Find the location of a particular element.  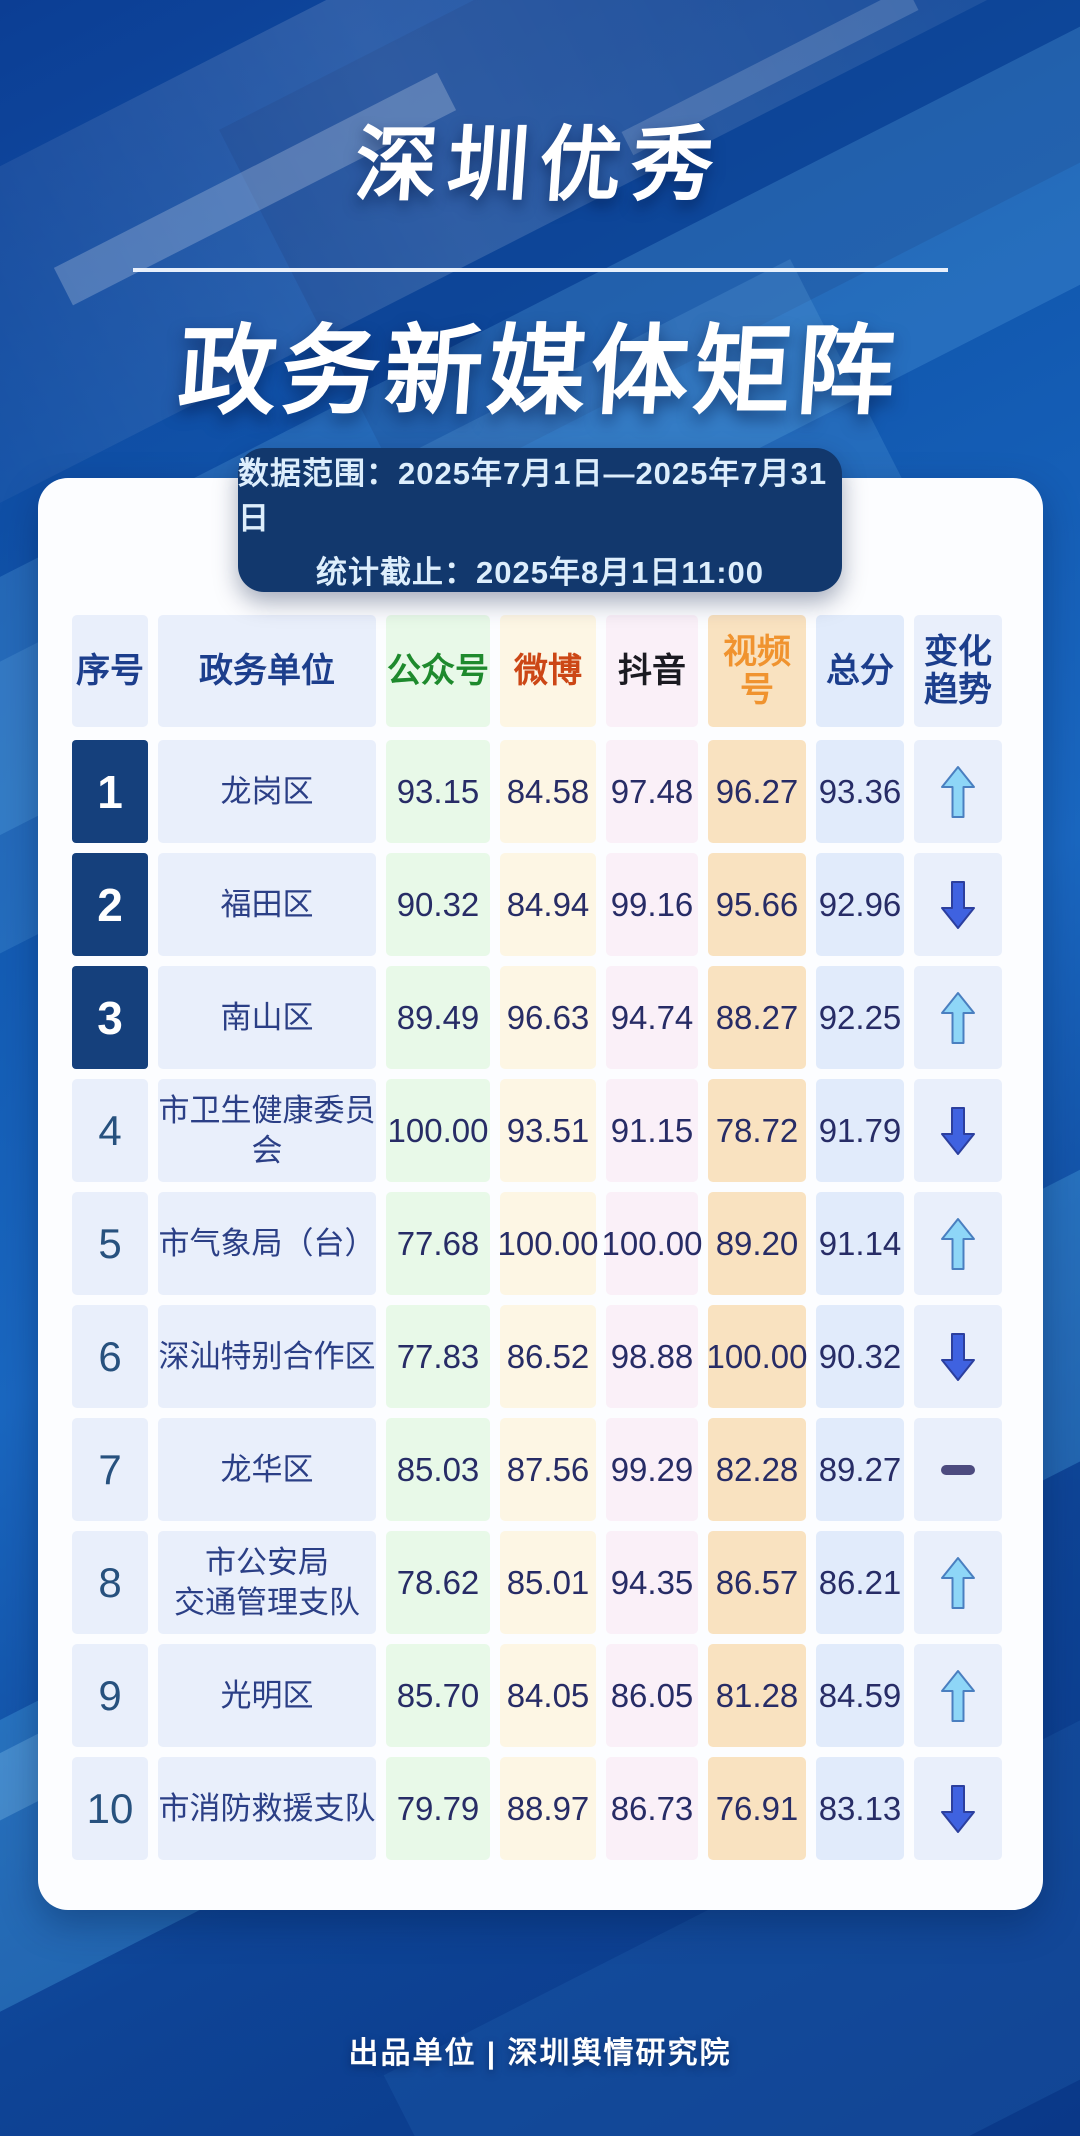

rank-cell: 8 is located at coordinates (110, 1582).